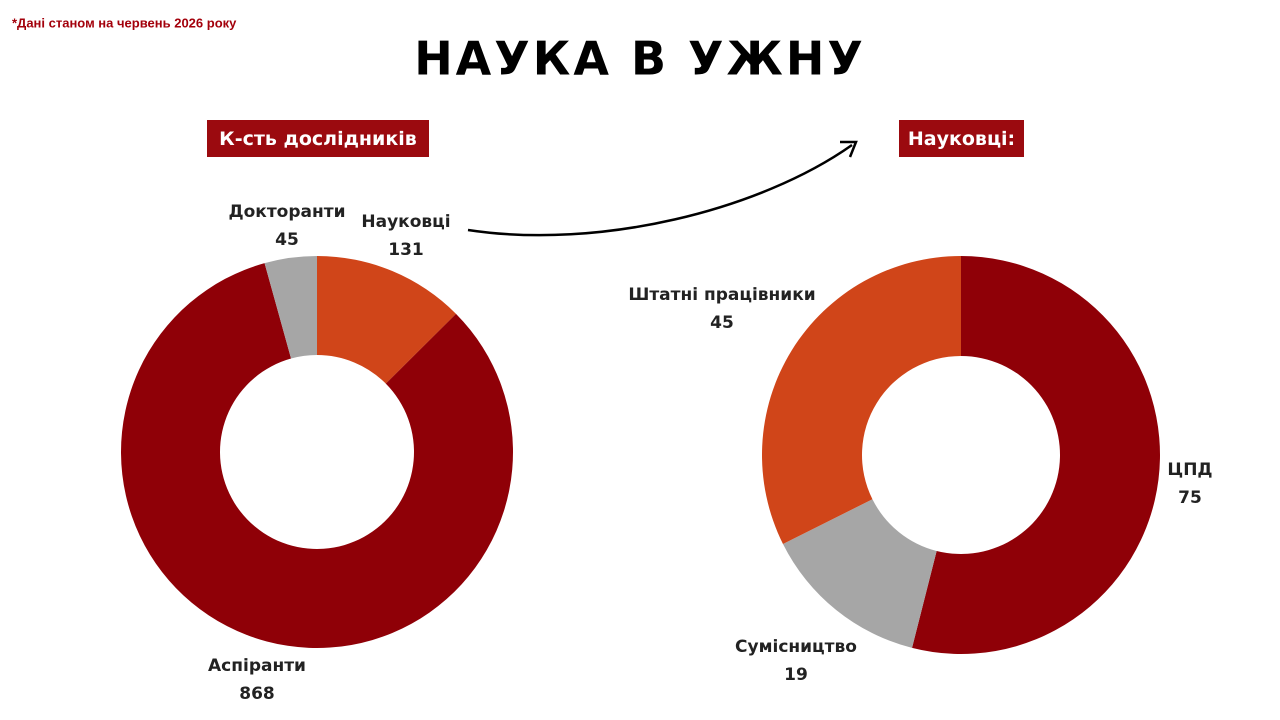 The image size is (1280, 720). I want to click on arrow-head, so click(849, 149).